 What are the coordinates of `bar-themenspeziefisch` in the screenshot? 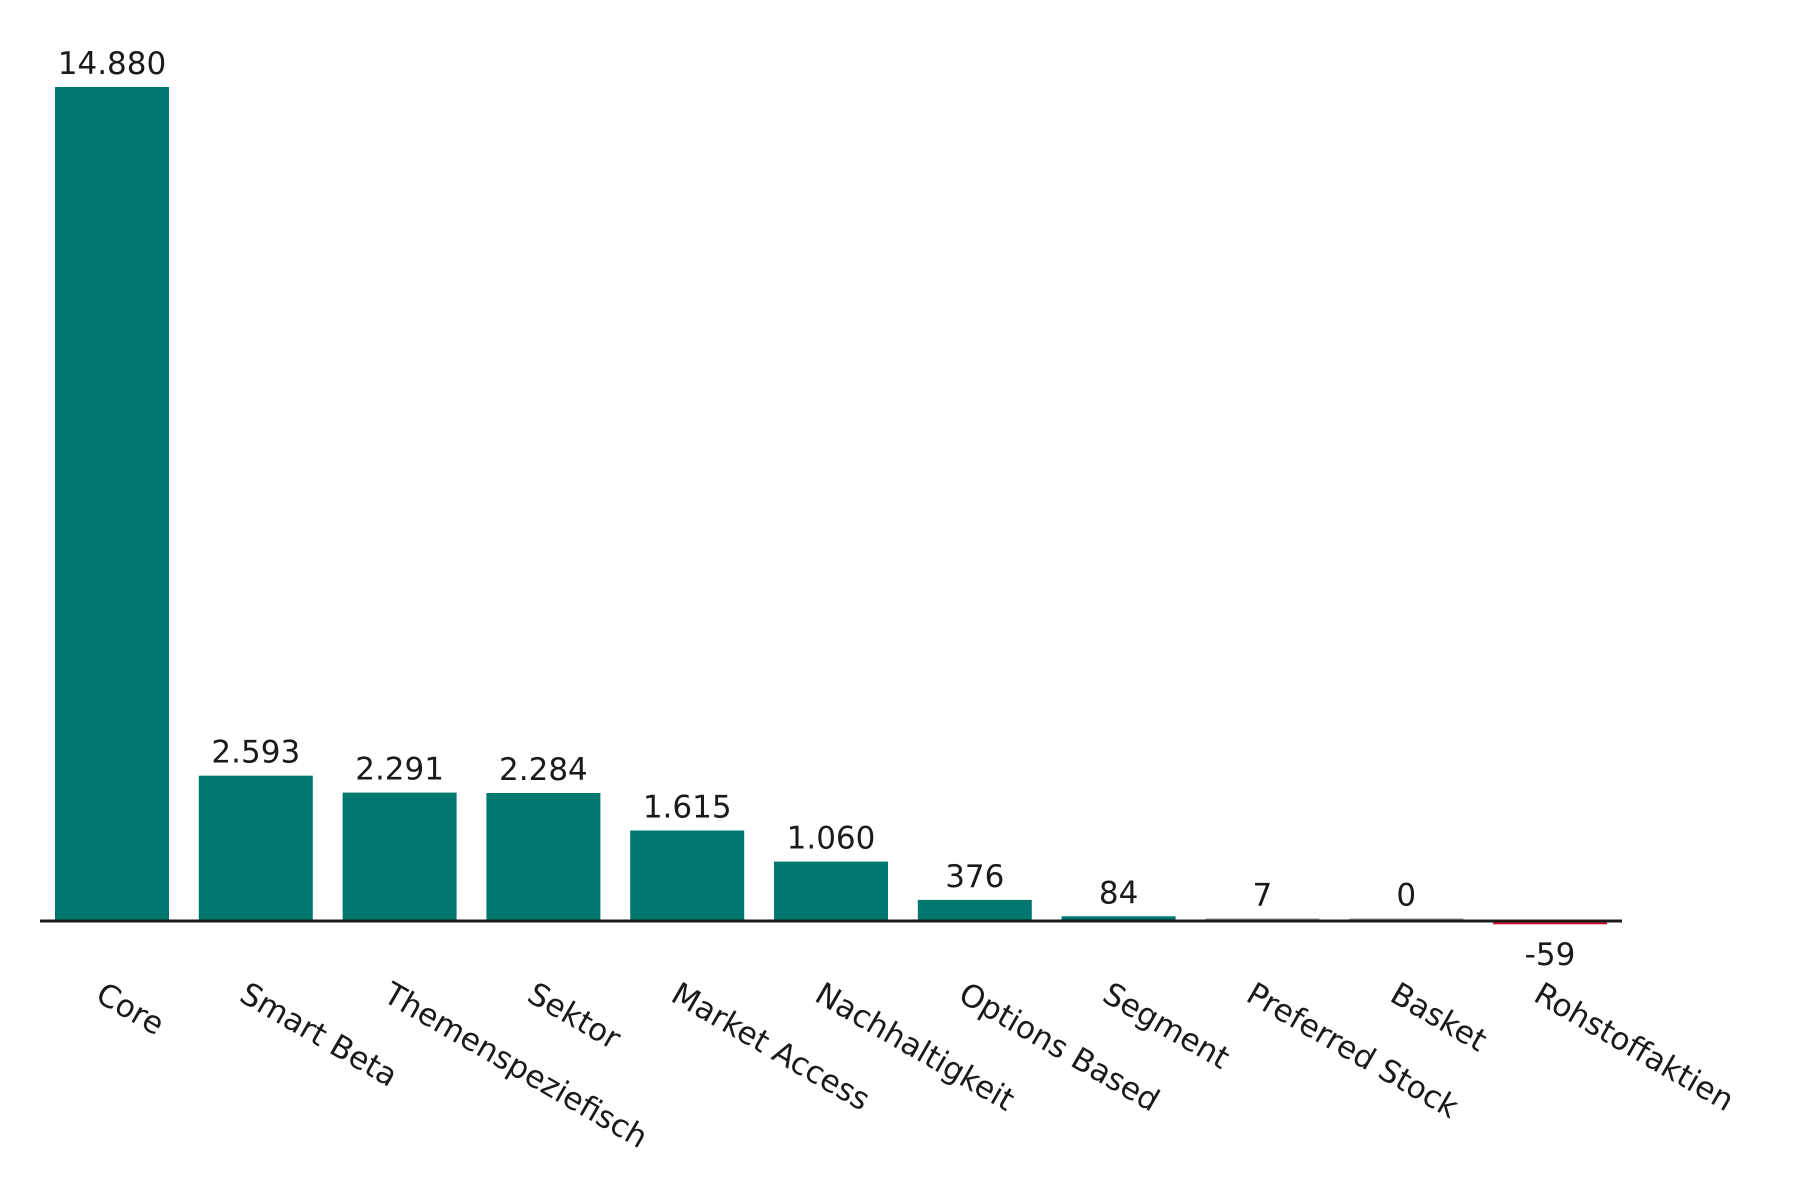 It's located at (399, 856).